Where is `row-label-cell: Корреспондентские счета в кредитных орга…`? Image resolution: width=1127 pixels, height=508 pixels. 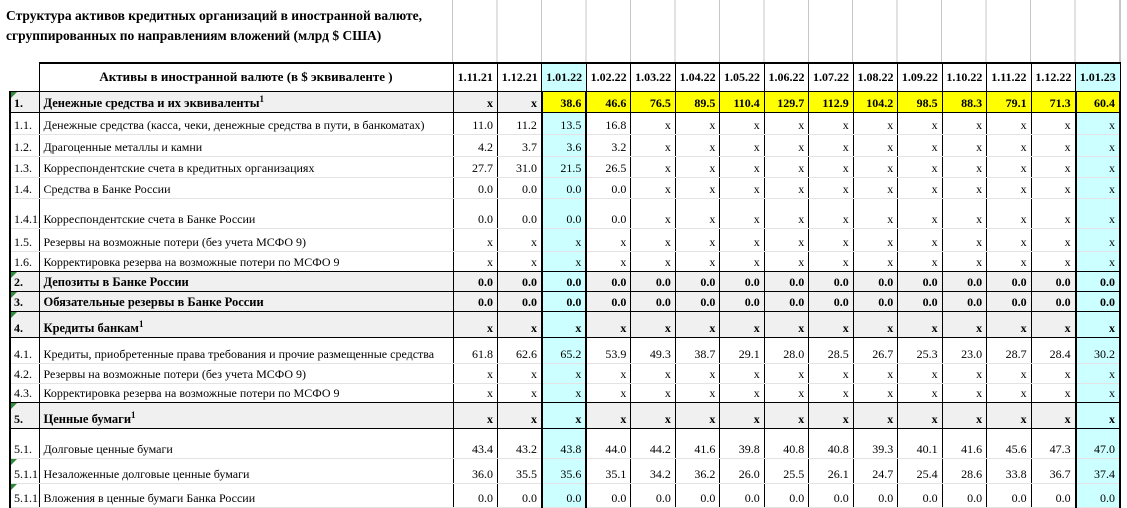
row-label-cell: Корреспондентские счета в кредитных орга… is located at coordinates (246, 167).